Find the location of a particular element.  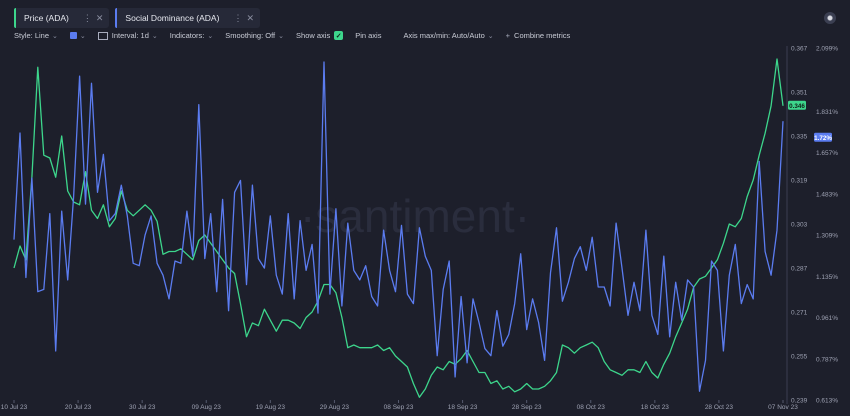

price-current-badge: 0.346 is located at coordinates (797, 106).